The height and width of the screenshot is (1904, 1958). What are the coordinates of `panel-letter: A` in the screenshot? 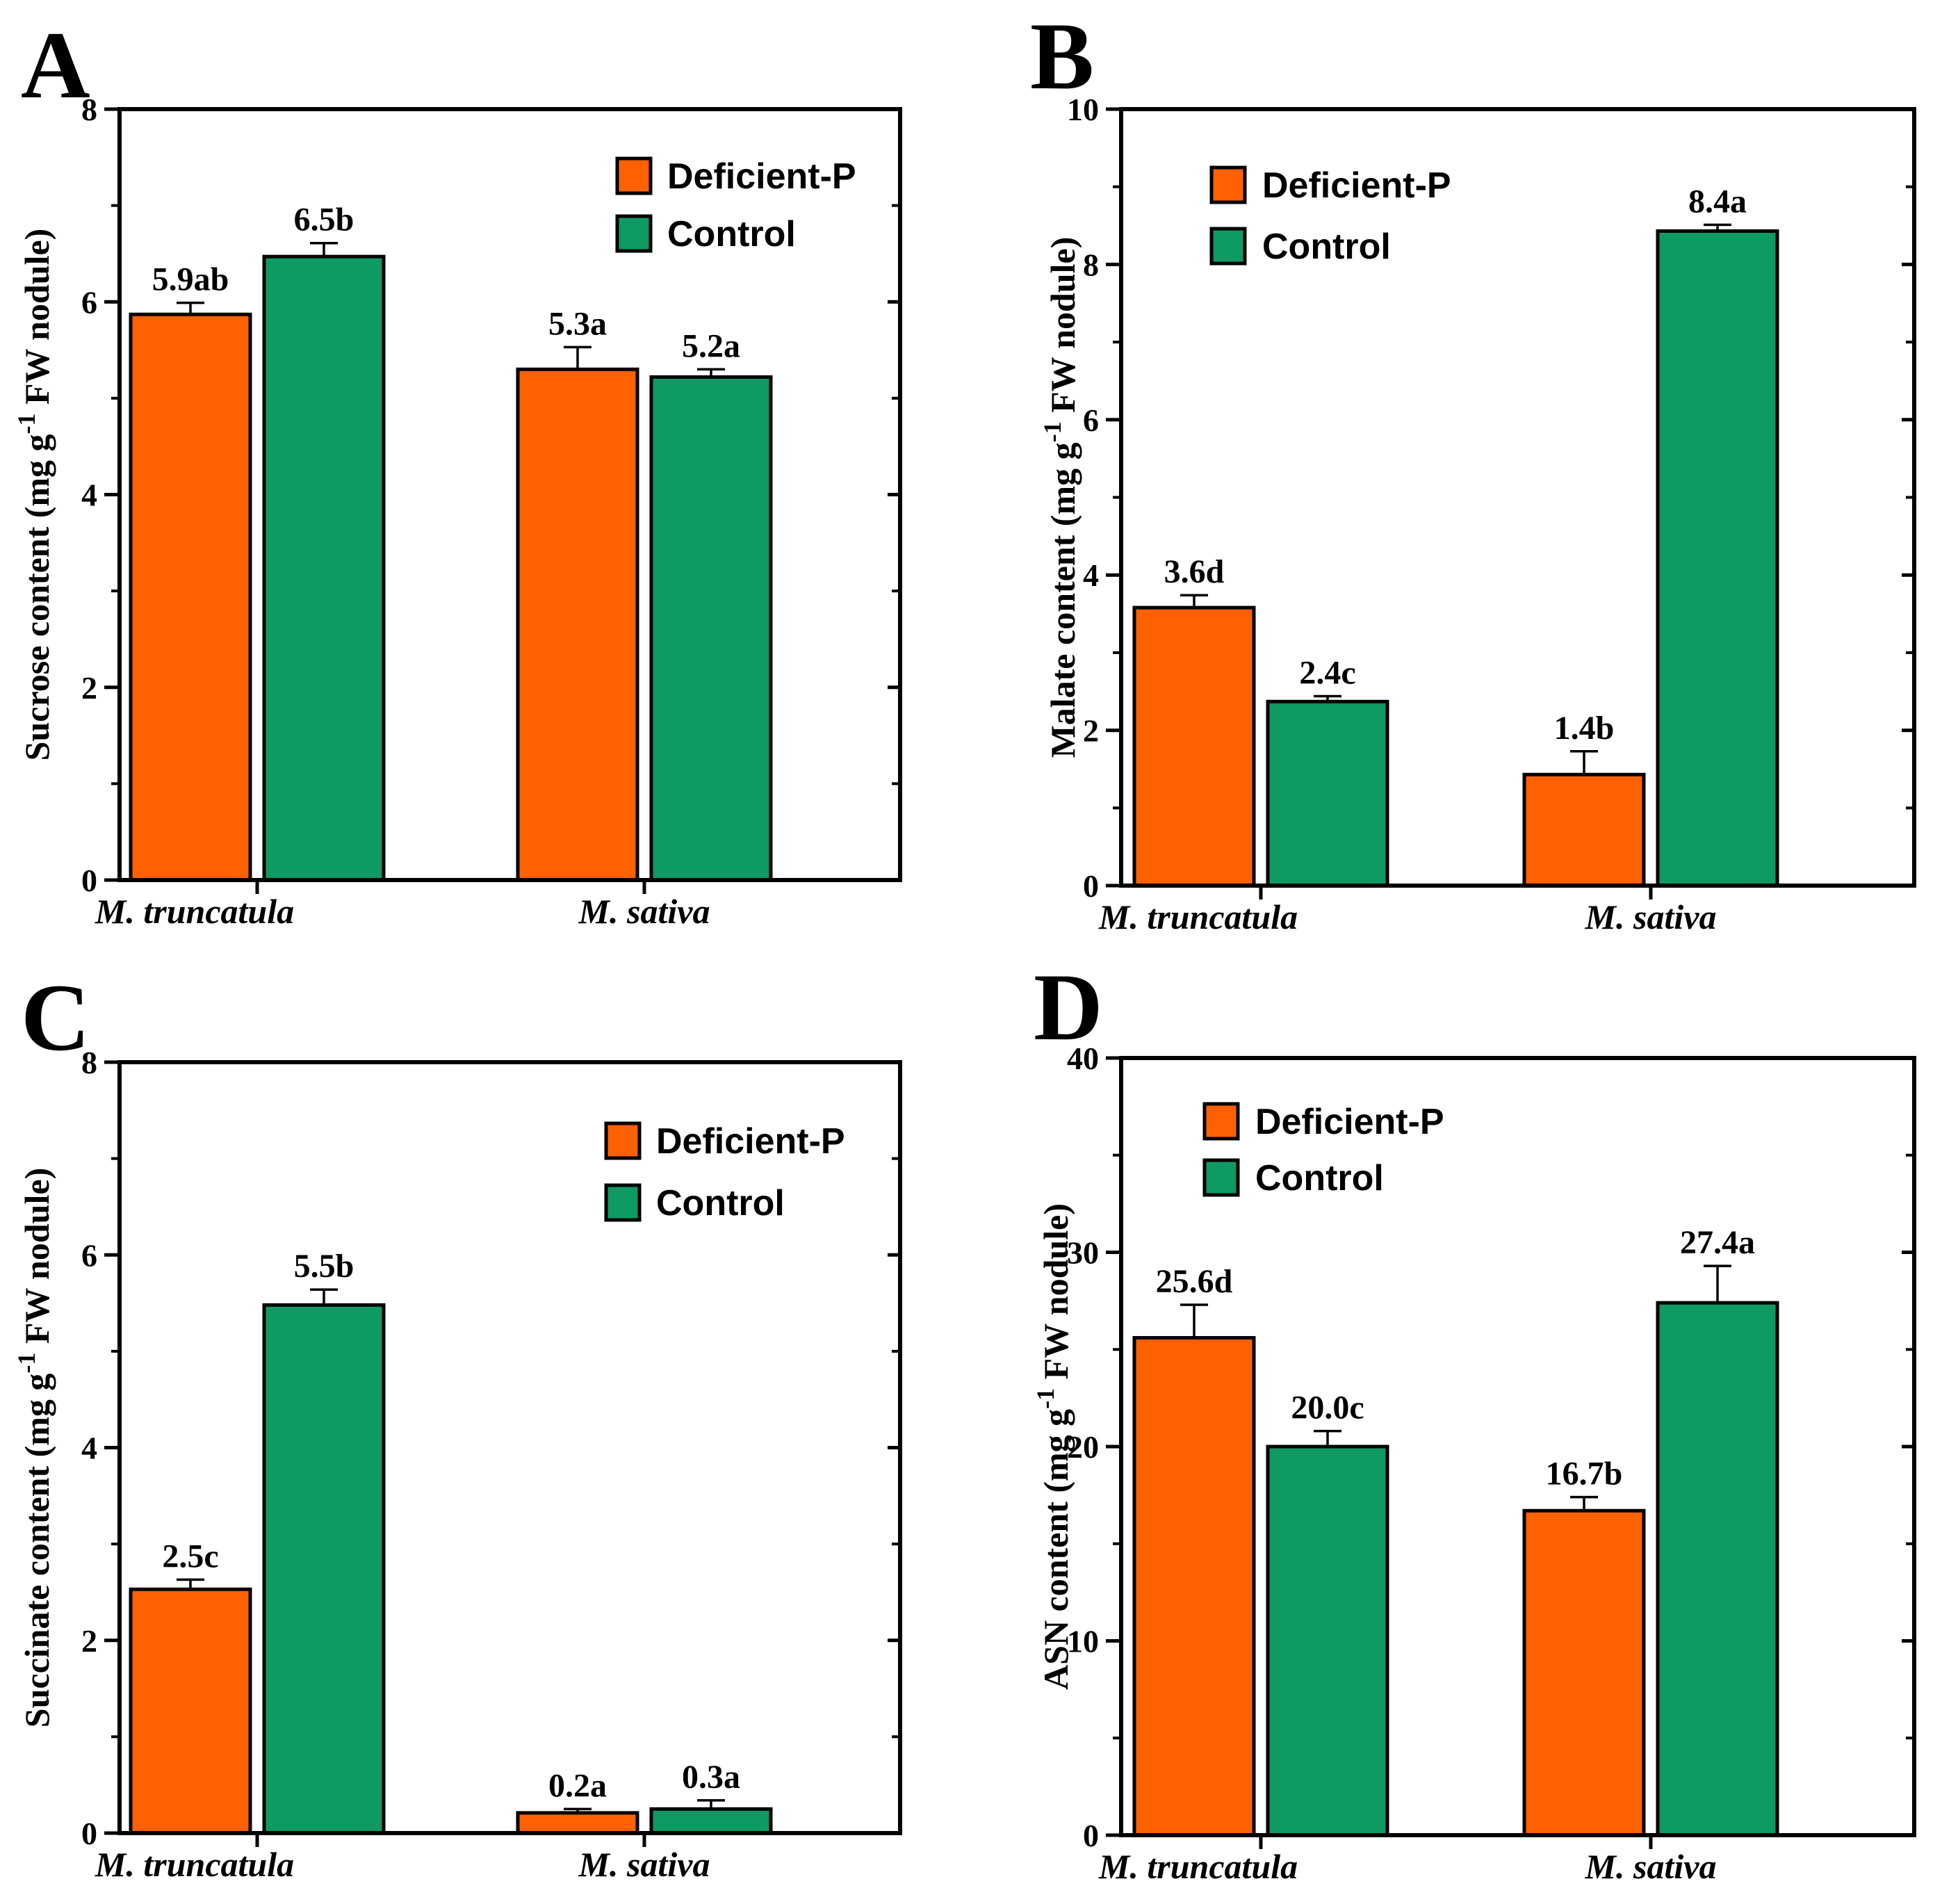 It's located at (56, 65).